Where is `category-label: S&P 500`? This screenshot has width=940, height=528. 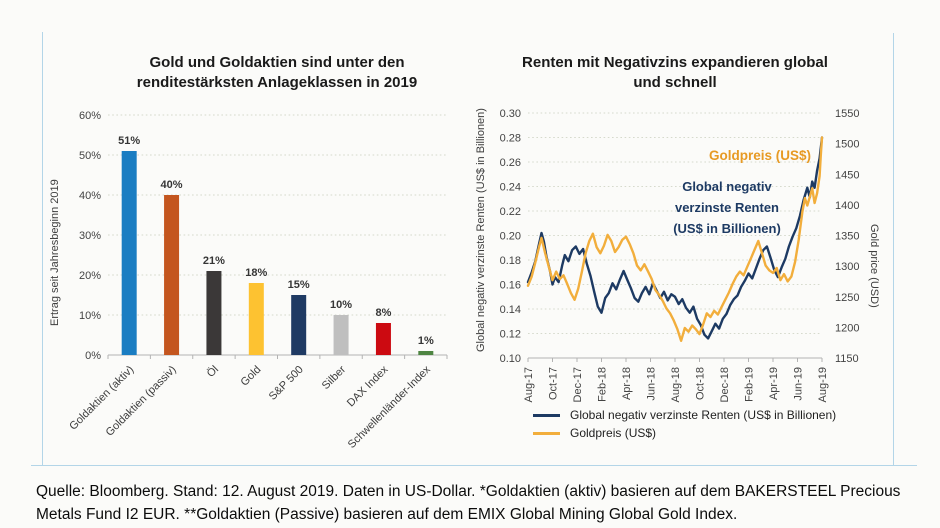
category-label: S&P 500 is located at coordinates (286, 383).